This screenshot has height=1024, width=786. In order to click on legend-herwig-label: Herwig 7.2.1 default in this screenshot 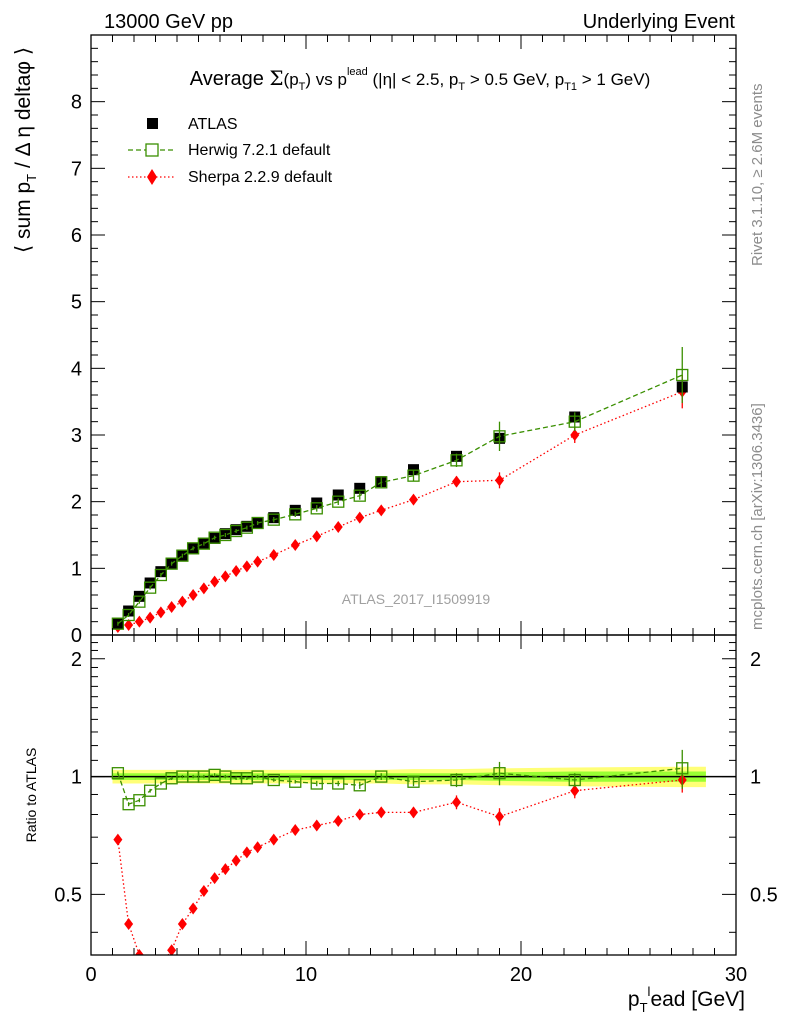, I will do `click(259, 150)`.